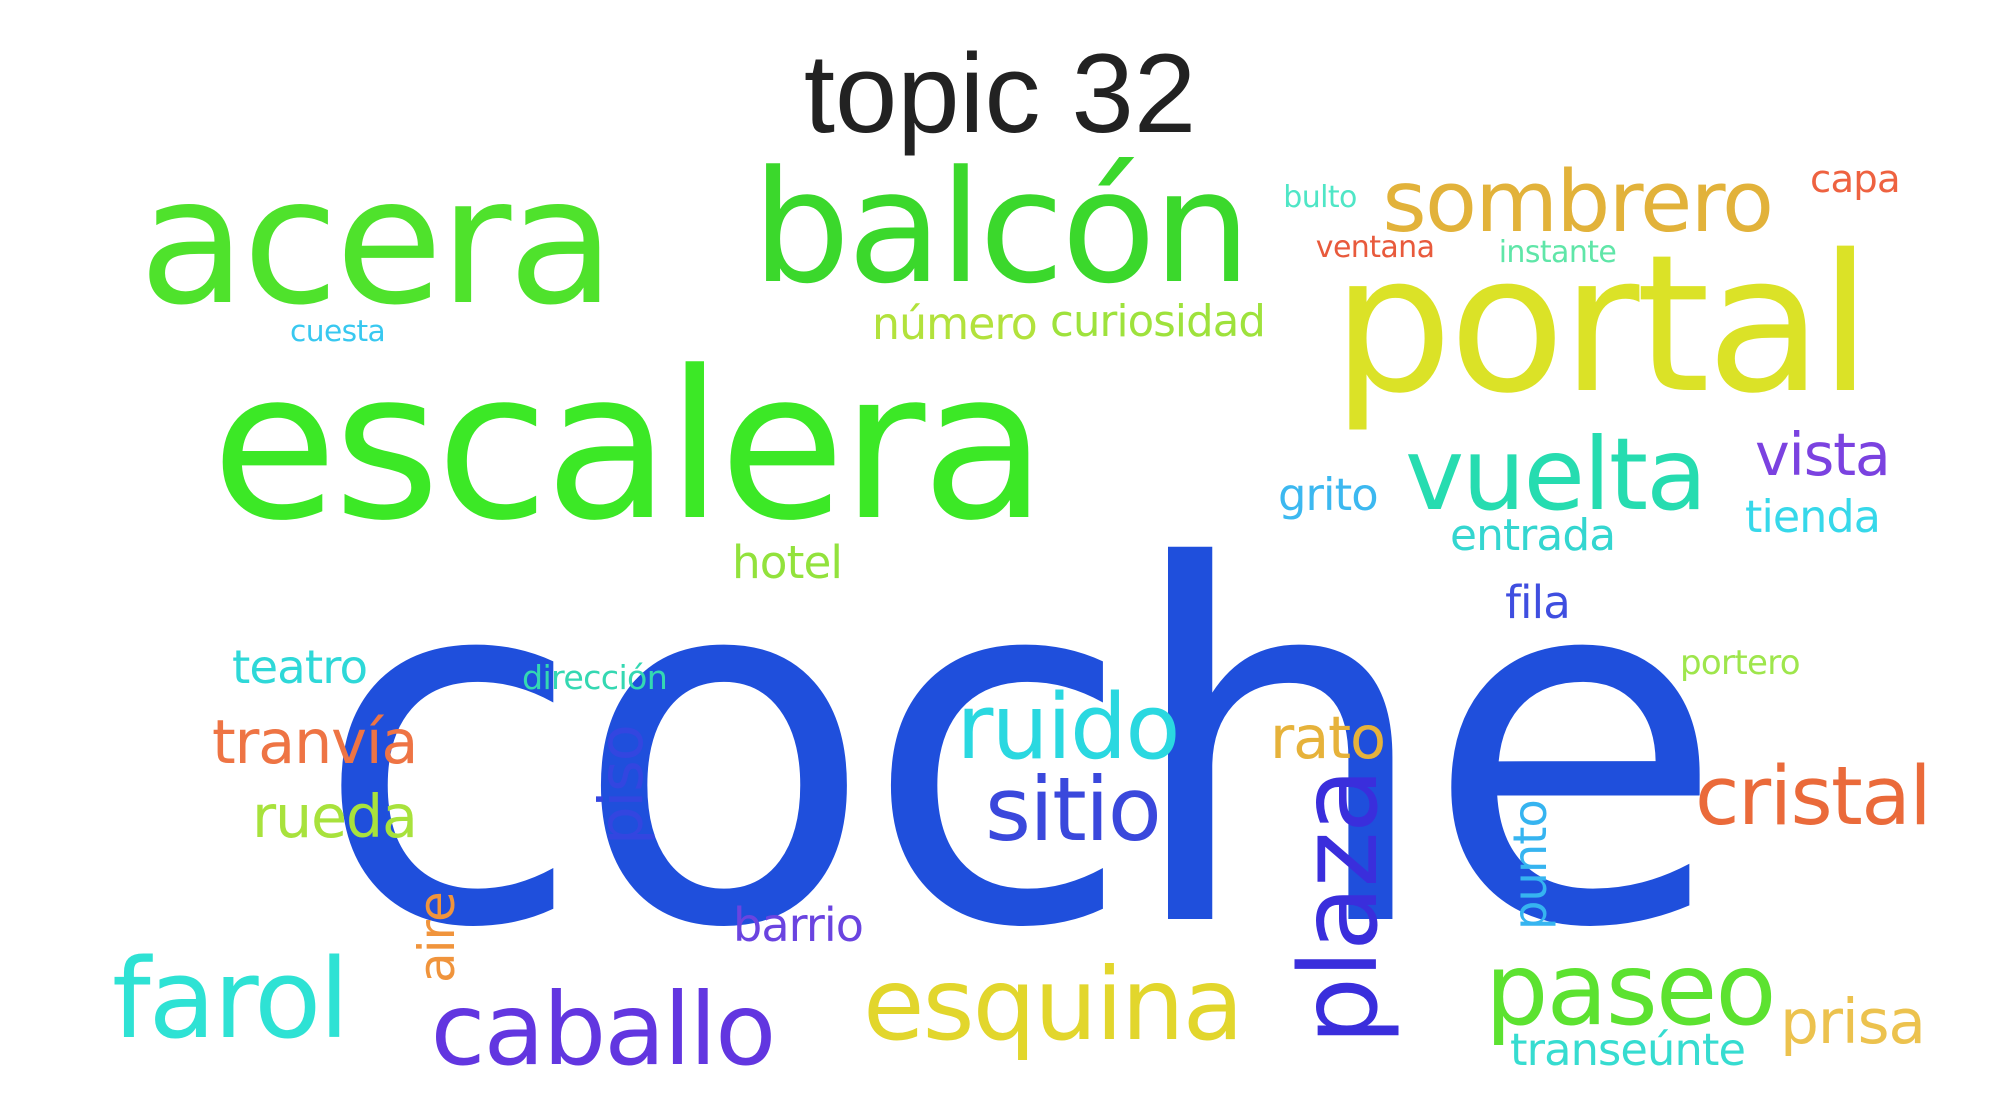 The height and width of the screenshot is (1100, 2000). What do you see at coordinates (1340, 907) in the screenshot?
I see `word-plaza: plaza` at bounding box center [1340, 907].